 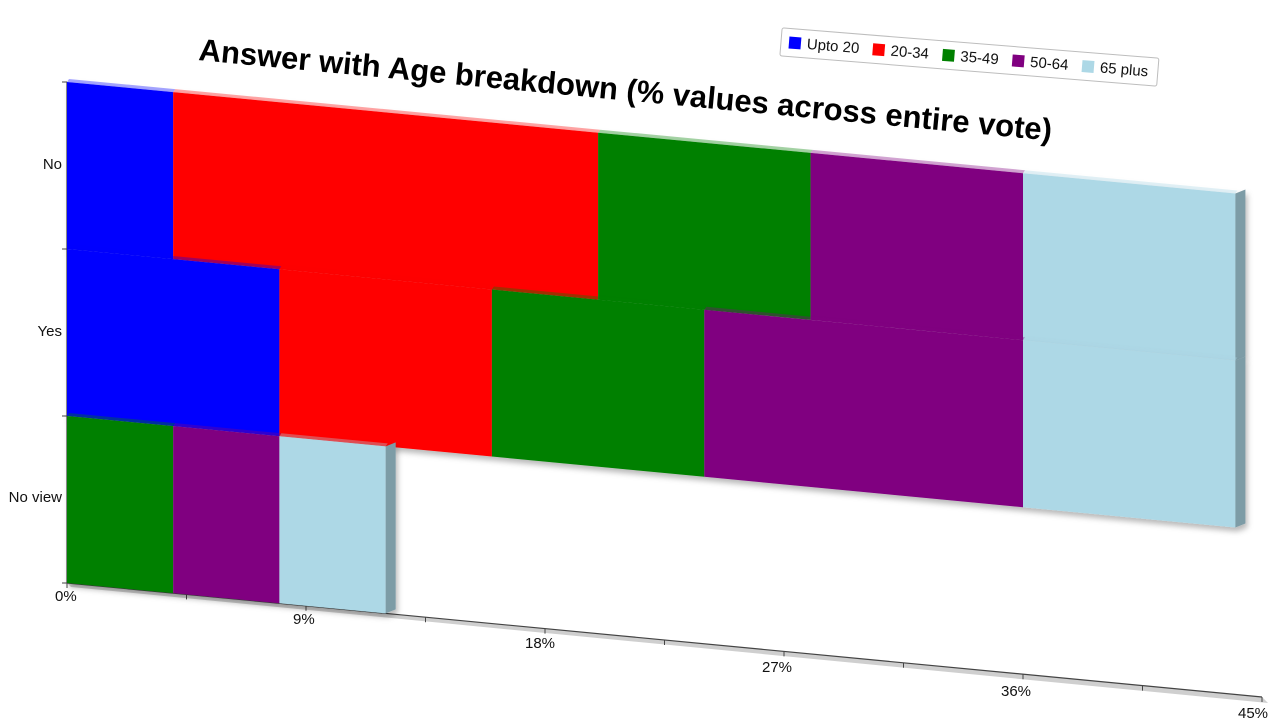 I want to click on legend-label: 50-64, so click(x=1049, y=64).